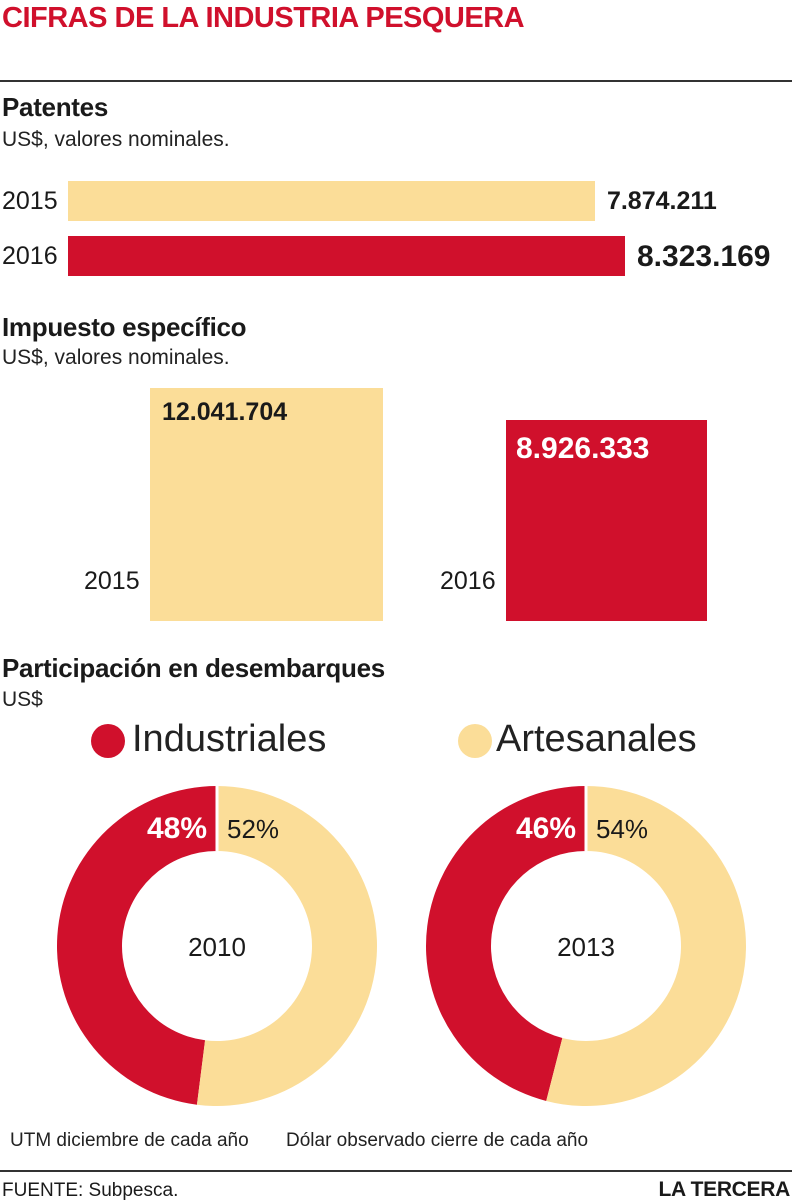  What do you see at coordinates (437, 1140) in the screenshot?
I see `note-dolar: Dólar observado cierre de cada año` at bounding box center [437, 1140].